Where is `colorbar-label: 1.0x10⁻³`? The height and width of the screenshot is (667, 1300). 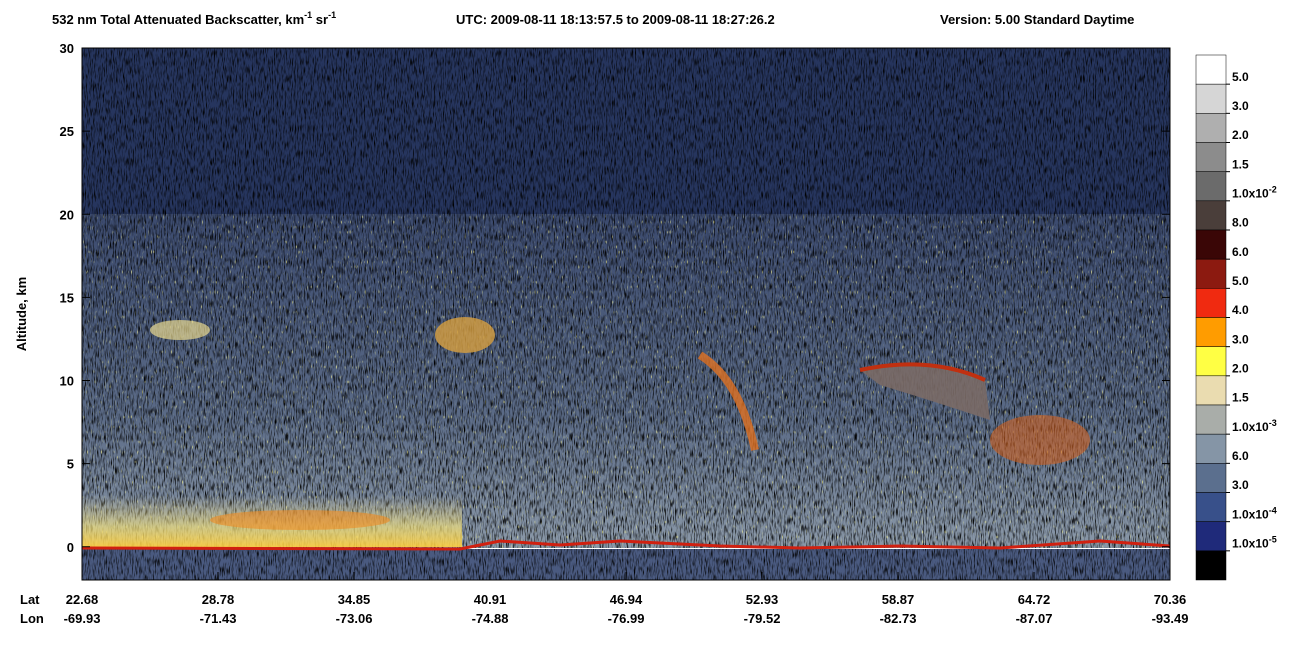 colorbar-label: 1.0x10⁻³ is located at coordinates (1254, 426).